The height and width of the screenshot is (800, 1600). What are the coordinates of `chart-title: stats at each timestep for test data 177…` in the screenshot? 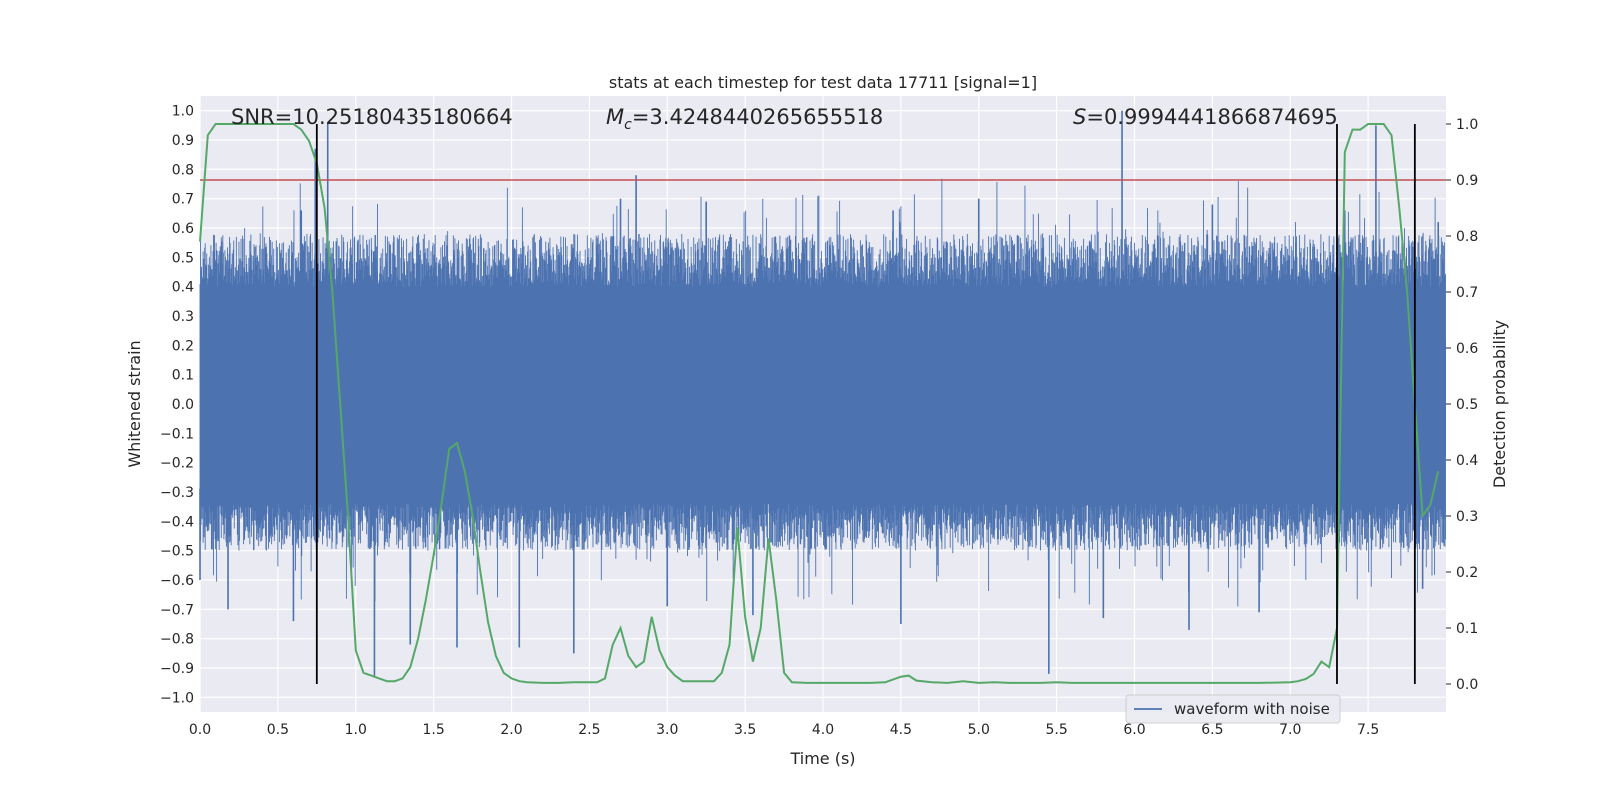 It's located at (823, 82).